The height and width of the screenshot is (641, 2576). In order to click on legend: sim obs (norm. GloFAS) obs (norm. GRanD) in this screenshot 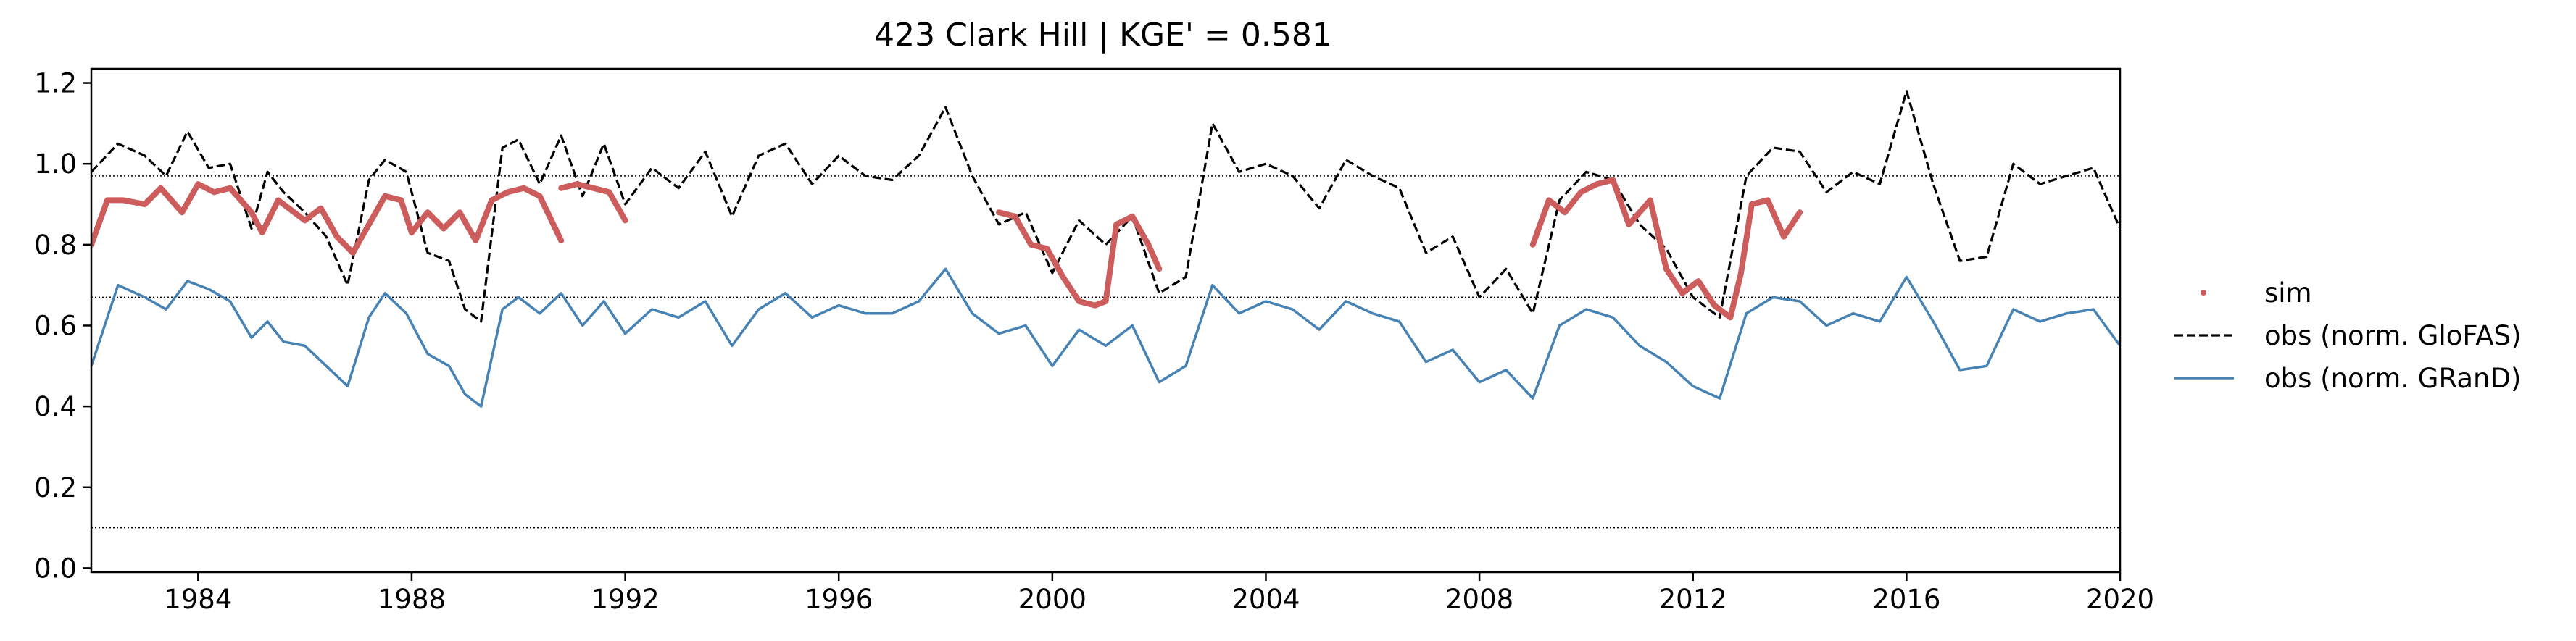, I will do `click(2348, 335)`.